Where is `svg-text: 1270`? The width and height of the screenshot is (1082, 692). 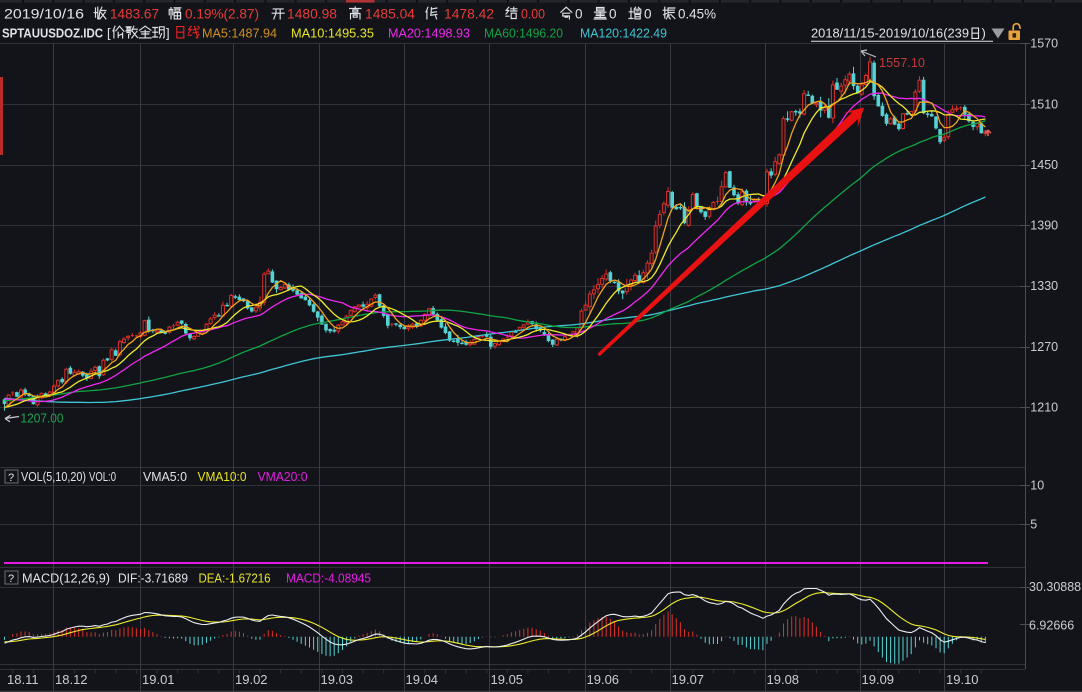 svg-text: 1270 is located at coordinates (1044, 347).